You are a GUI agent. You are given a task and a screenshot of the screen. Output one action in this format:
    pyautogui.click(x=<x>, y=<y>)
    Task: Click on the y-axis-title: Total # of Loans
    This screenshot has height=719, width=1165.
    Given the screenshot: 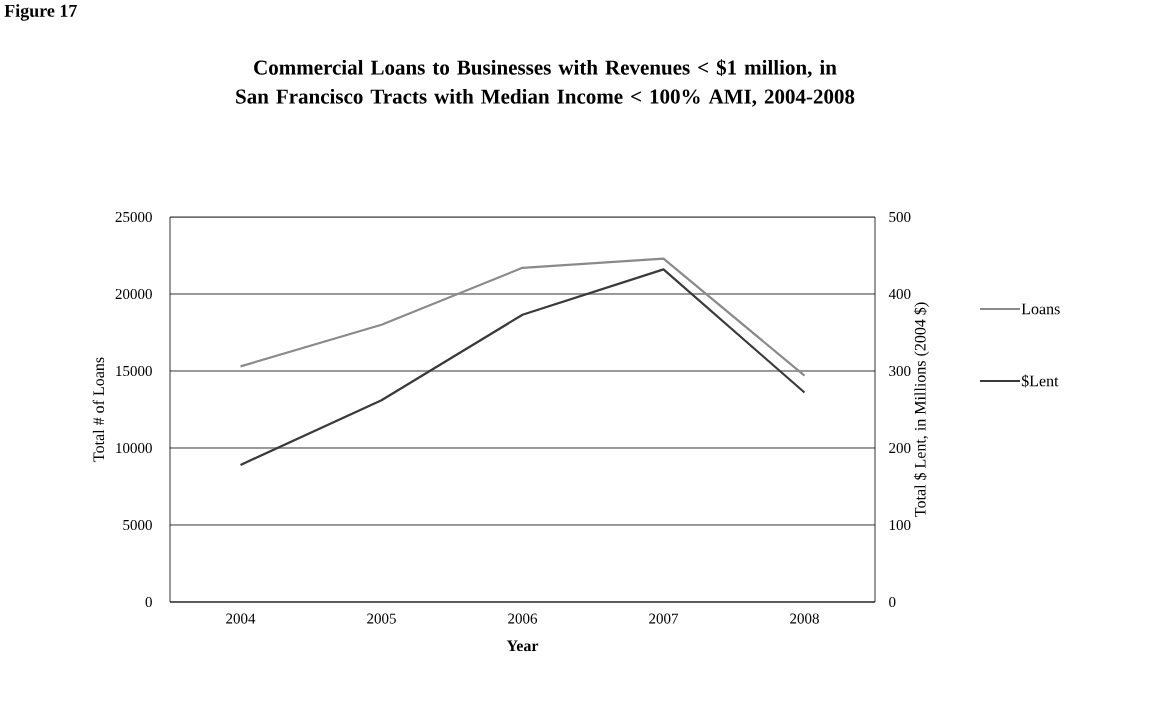 What is the action you would take?
    pyautogui.click(x=98, y=409)
    